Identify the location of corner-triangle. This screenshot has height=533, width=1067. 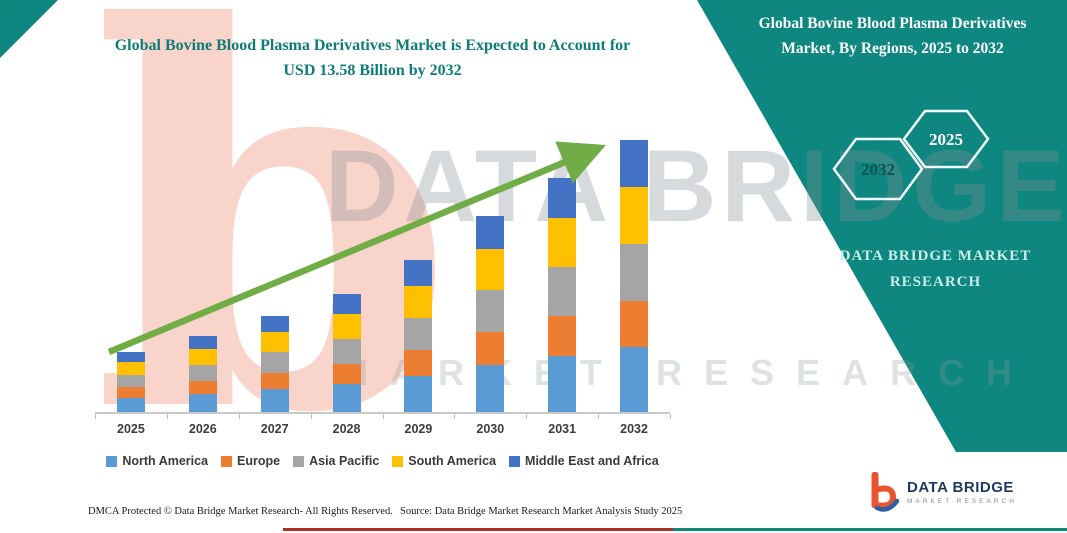
(29, 29).